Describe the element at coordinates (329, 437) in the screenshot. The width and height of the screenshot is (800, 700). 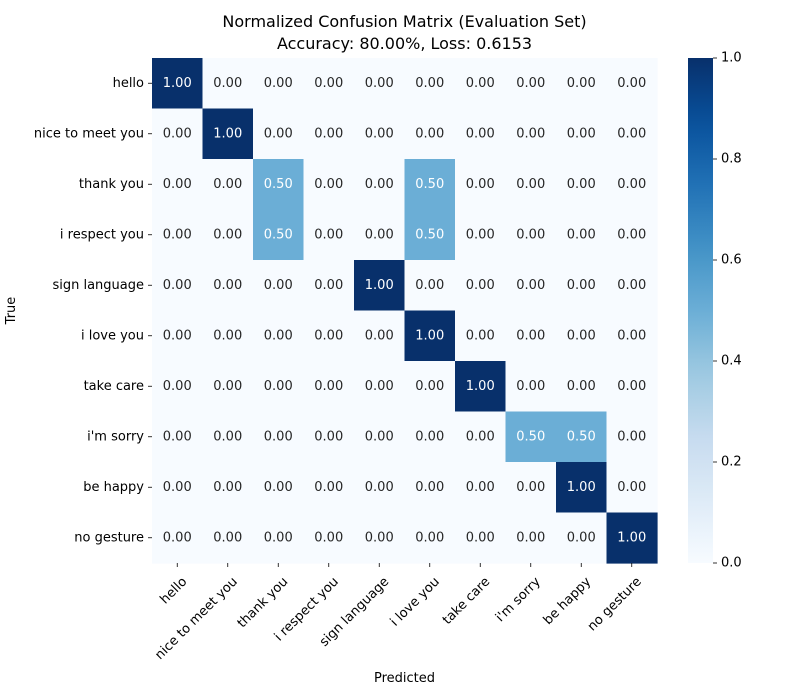
I see `heatmap-cell-r7-c3` at that location.